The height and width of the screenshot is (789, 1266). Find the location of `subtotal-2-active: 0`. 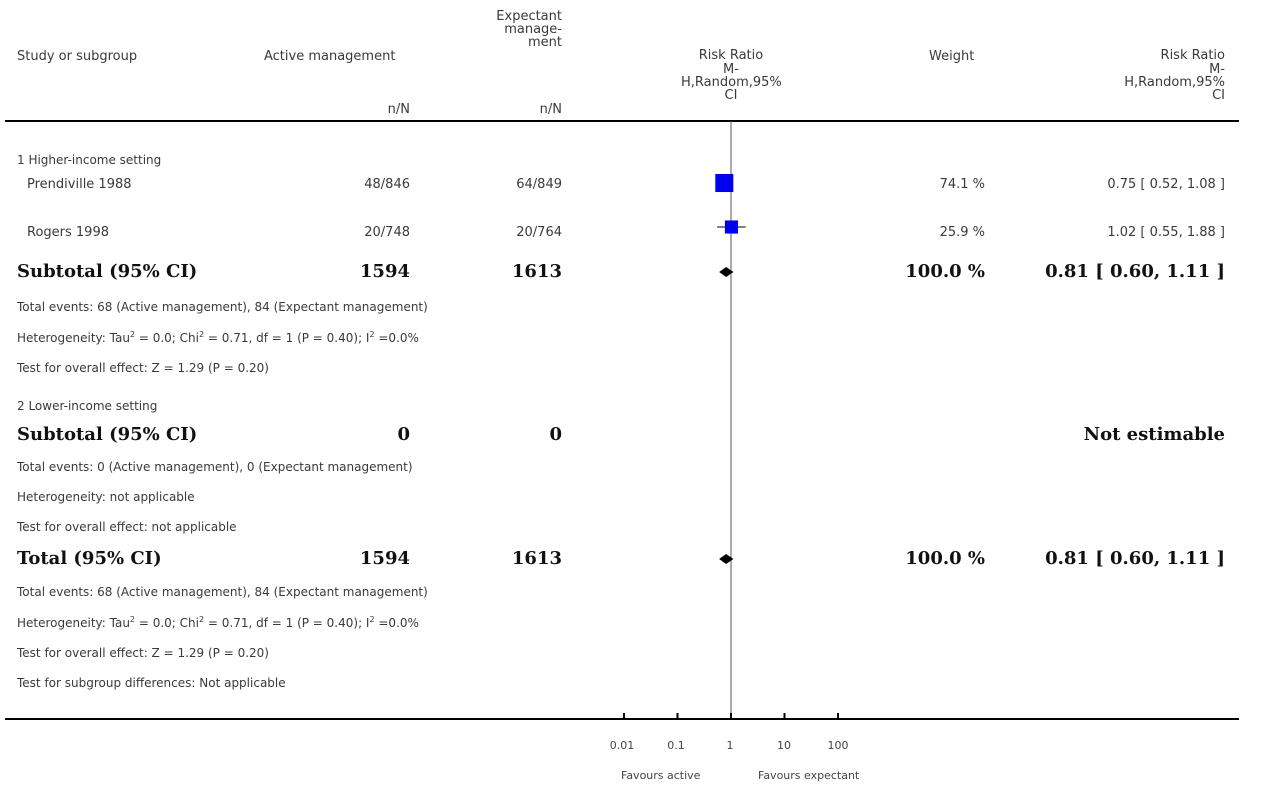

subtotal-2-active: 0 is located at coordinates (403, 434).